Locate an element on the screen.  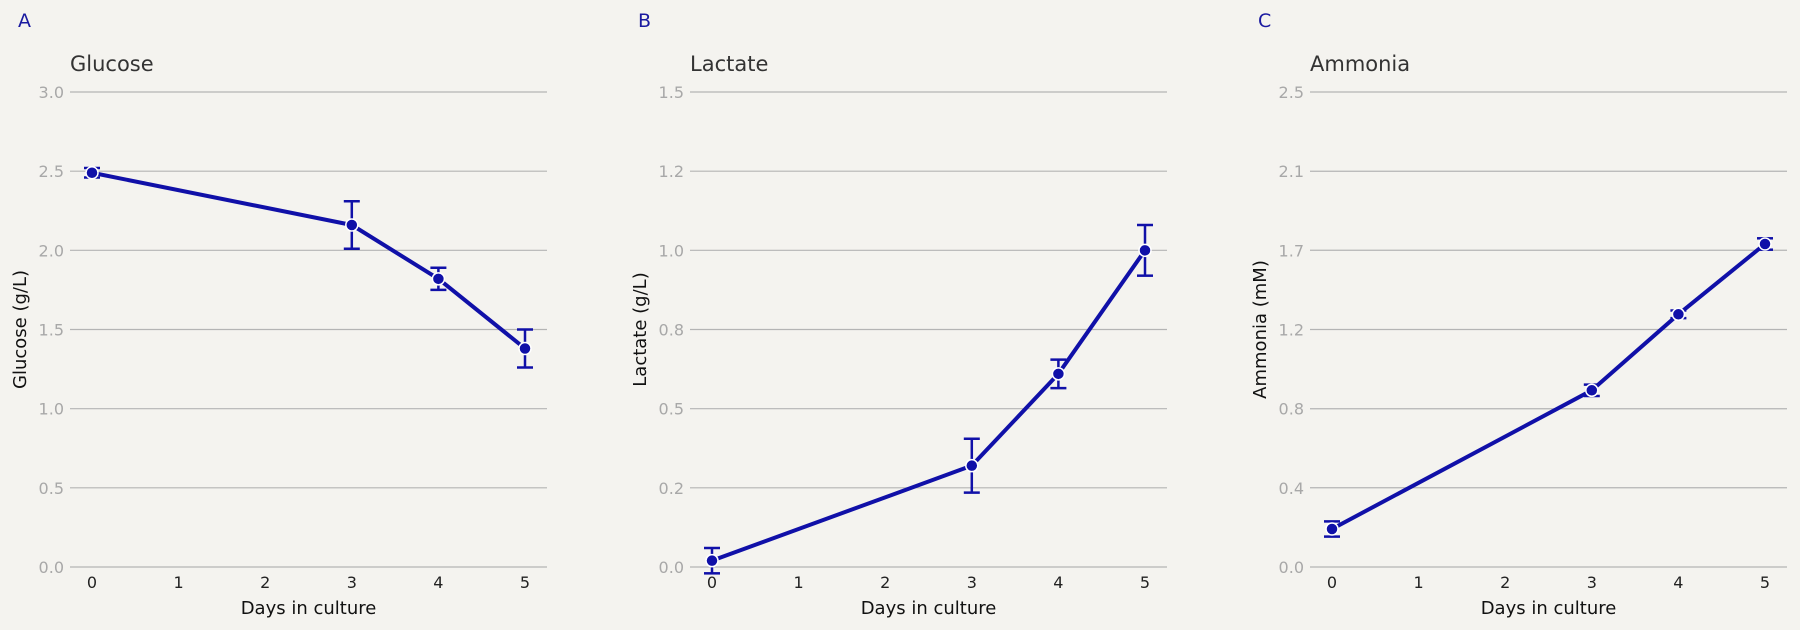
chart-title: Glucose is located at coordinates (112, 64).